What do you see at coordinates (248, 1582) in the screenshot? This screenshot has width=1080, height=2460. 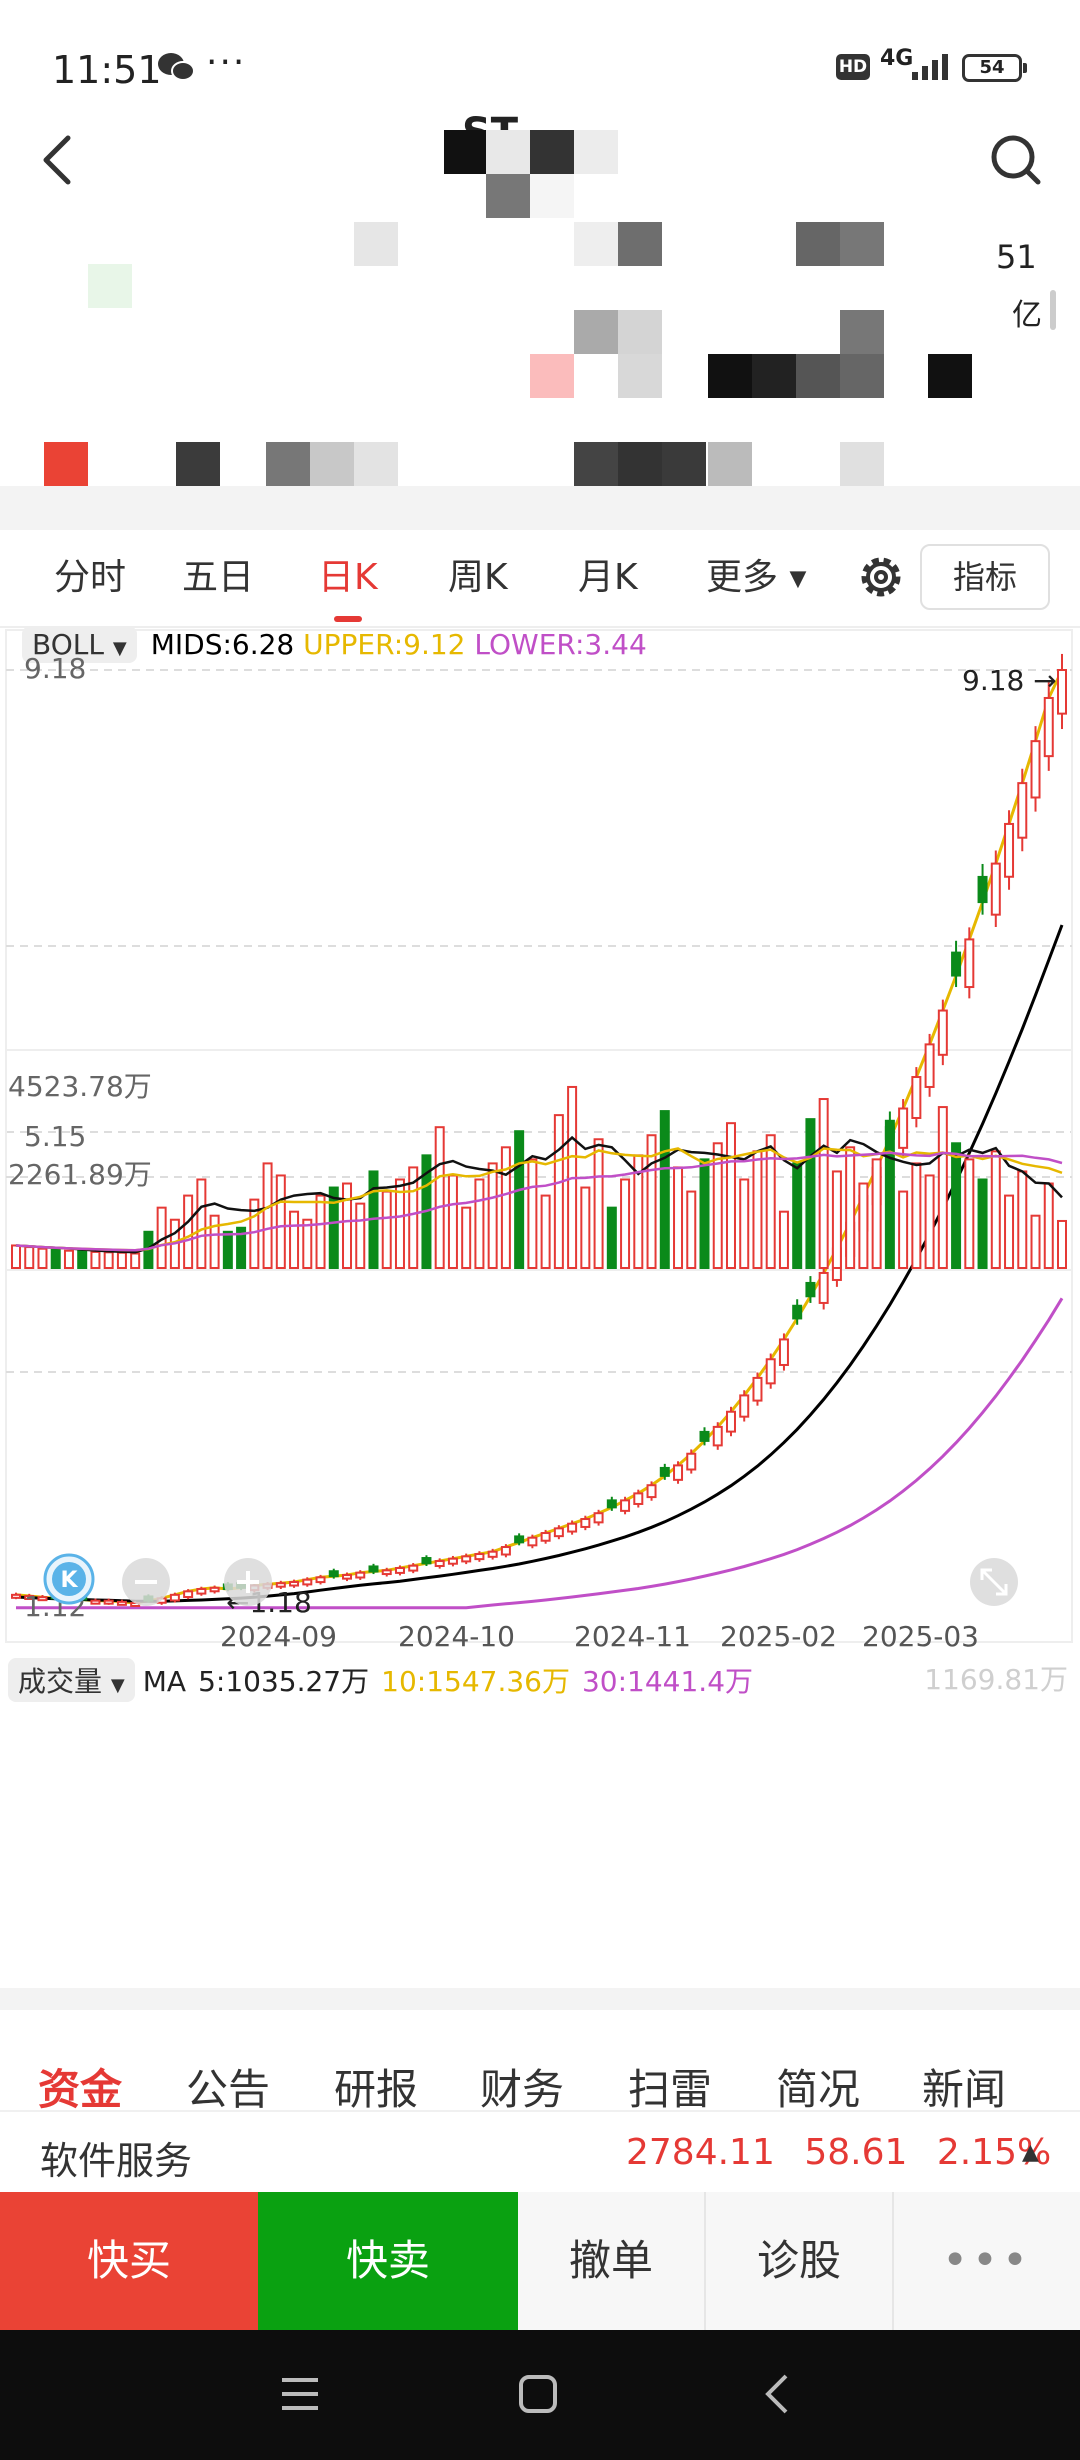 I see `zoom-in-icon` at bounding box center [248, 1582].